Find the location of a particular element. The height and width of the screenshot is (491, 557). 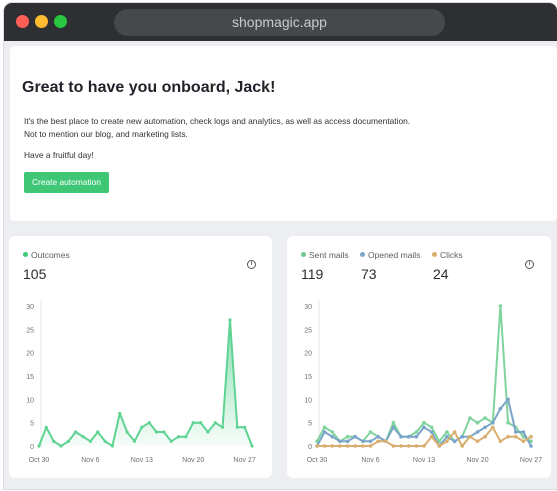

y-tick-label: 10 is located at coordinates (30, 400).